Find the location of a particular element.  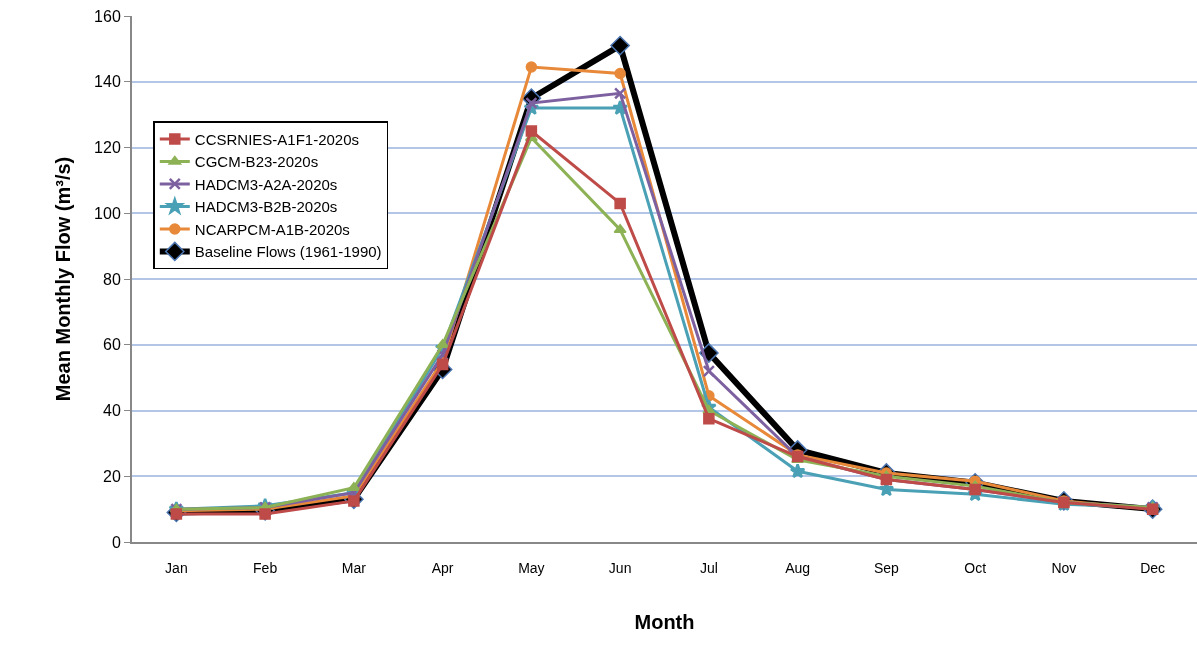

x-axis-title: Month is located at coordinates (664, 621).